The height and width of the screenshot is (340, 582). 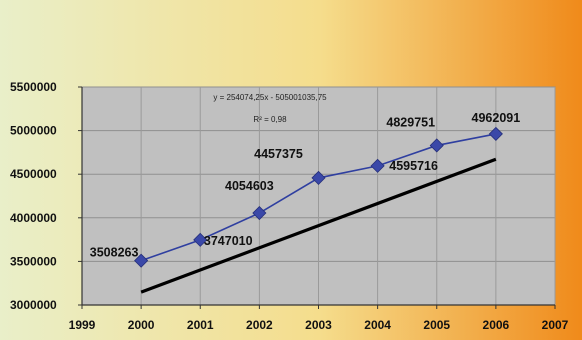 What do you see at coordinates (436, 325) in the screenshot?
I see `x-tick-label: 2005` at bounding box center [436, 325].